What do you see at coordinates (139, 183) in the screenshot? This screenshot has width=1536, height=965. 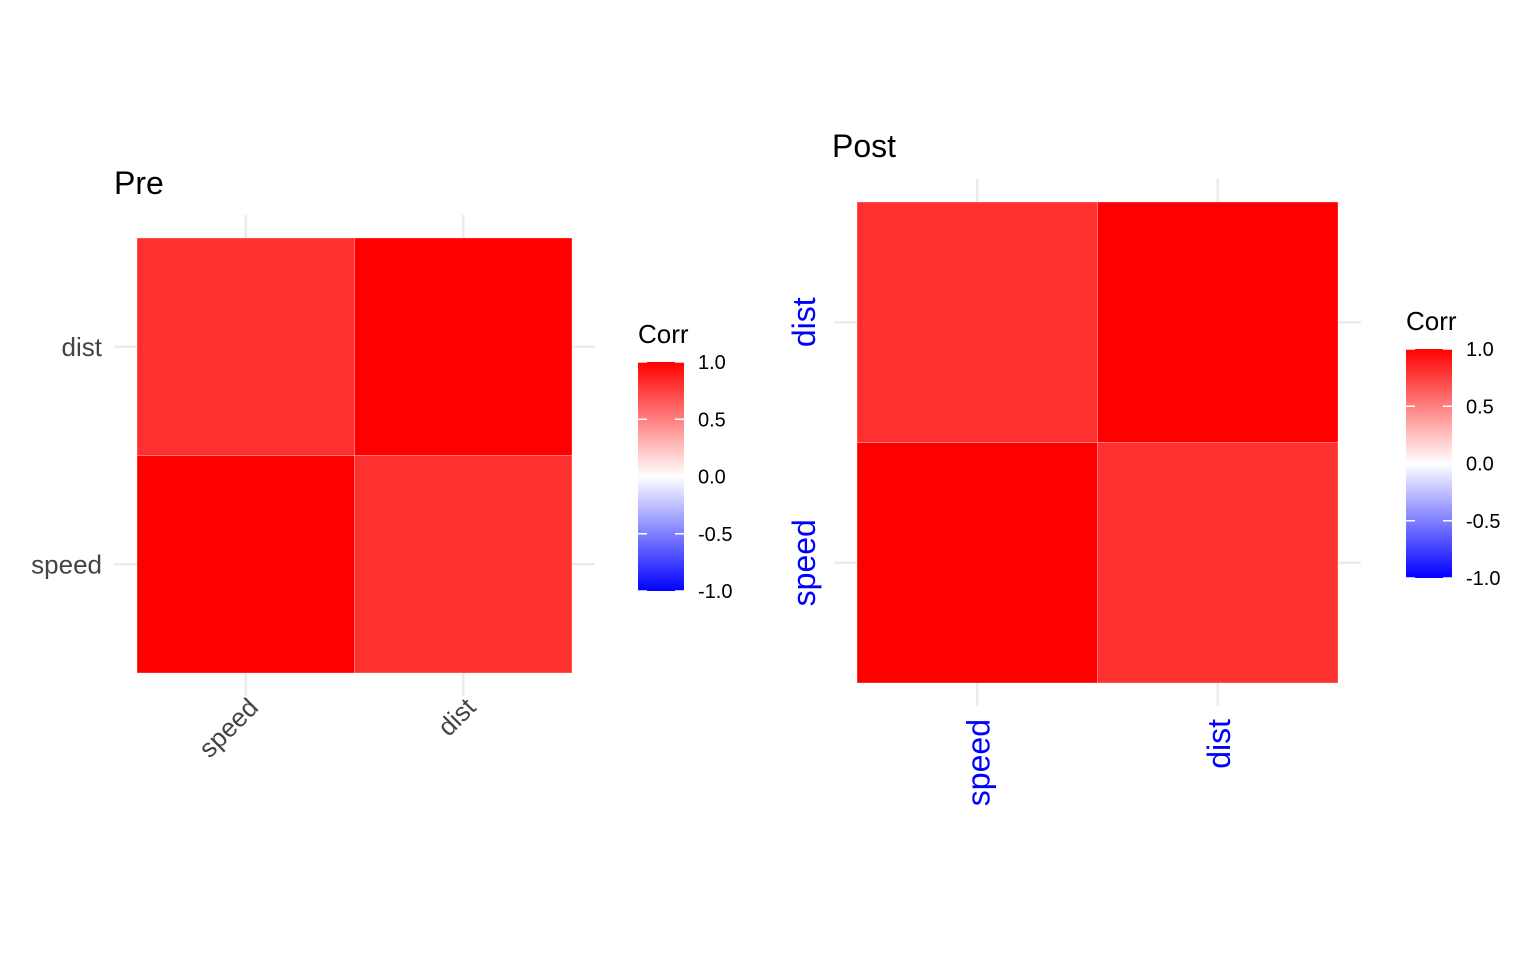 I see `chart-title: Pre` at bounding box center [139, 183].